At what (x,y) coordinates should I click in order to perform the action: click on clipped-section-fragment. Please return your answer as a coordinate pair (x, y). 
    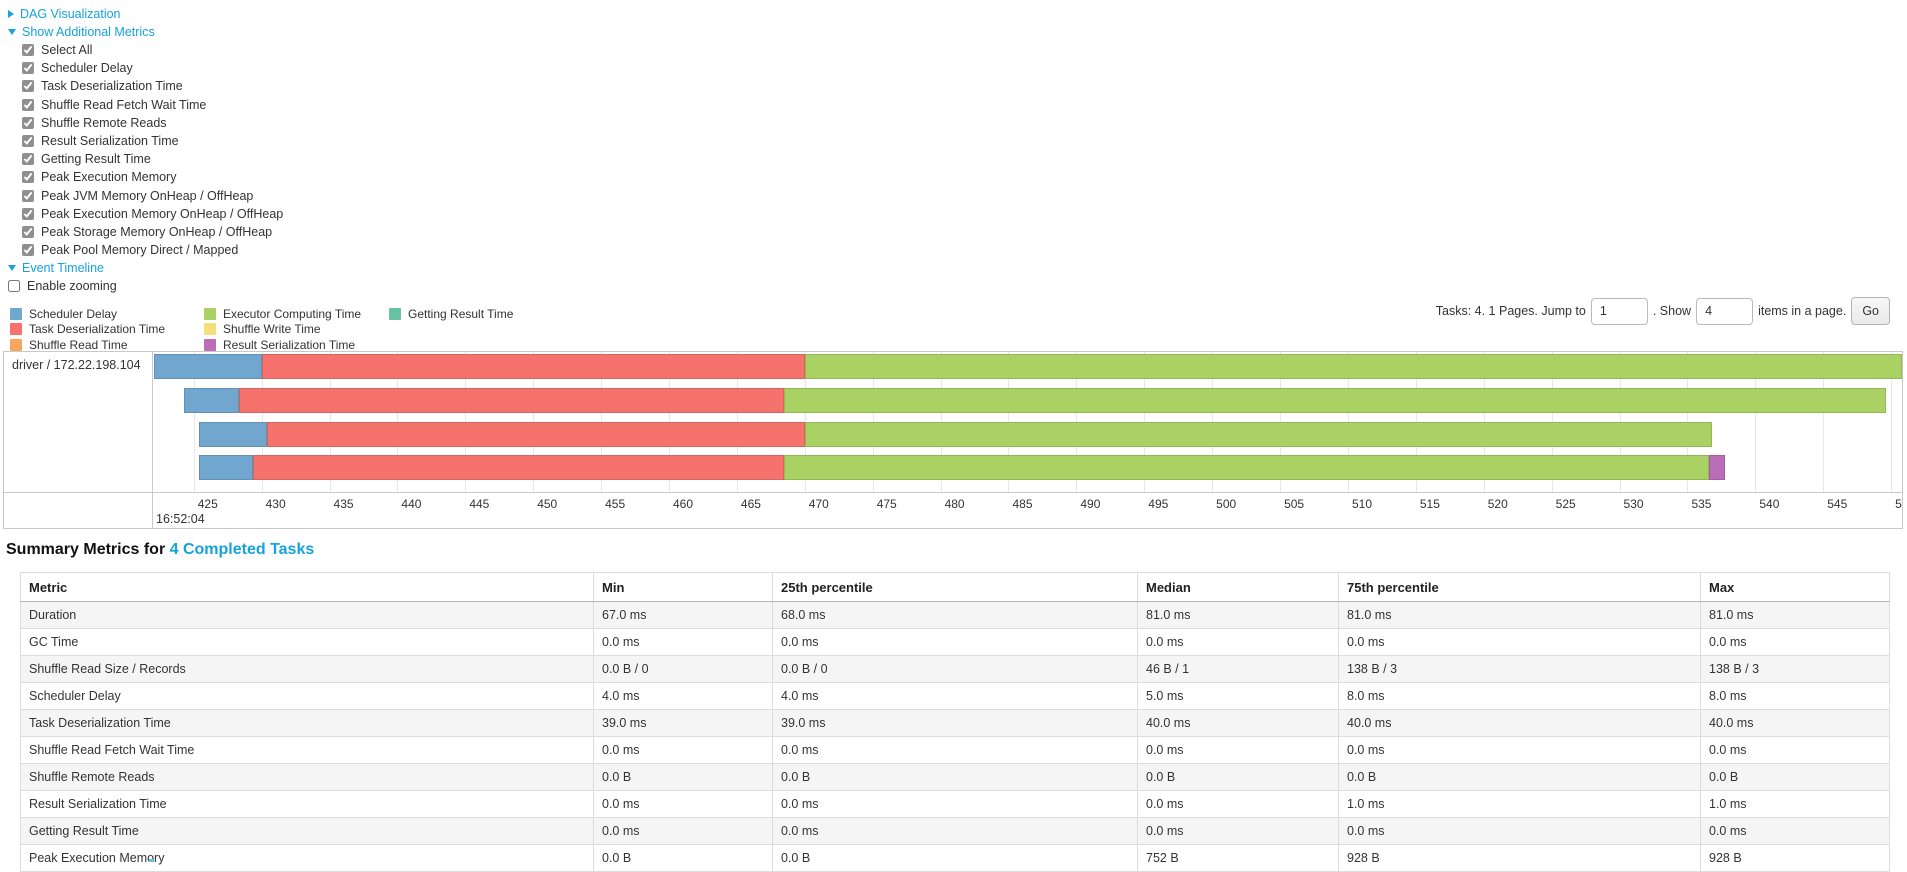
    Looking at the image, I should click on (151, 860).